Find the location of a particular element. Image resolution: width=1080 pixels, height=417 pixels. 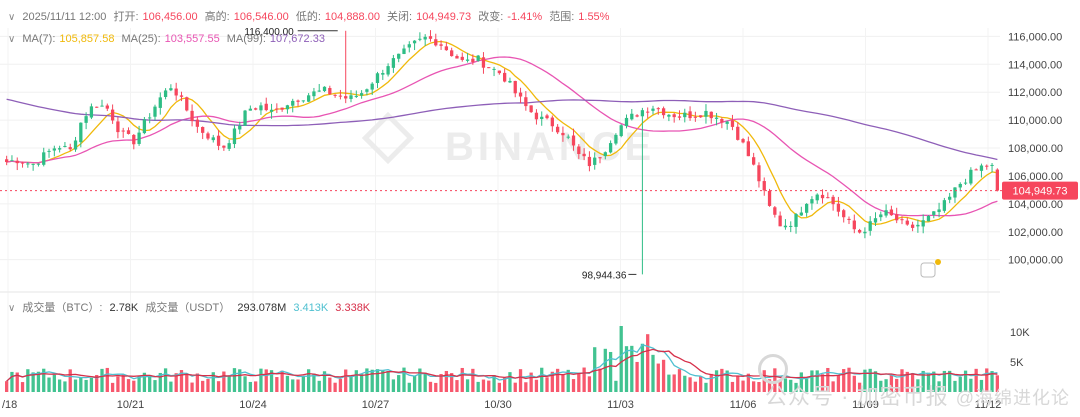

volume-tick-label: 5K is located at coordinates (1017, 363).